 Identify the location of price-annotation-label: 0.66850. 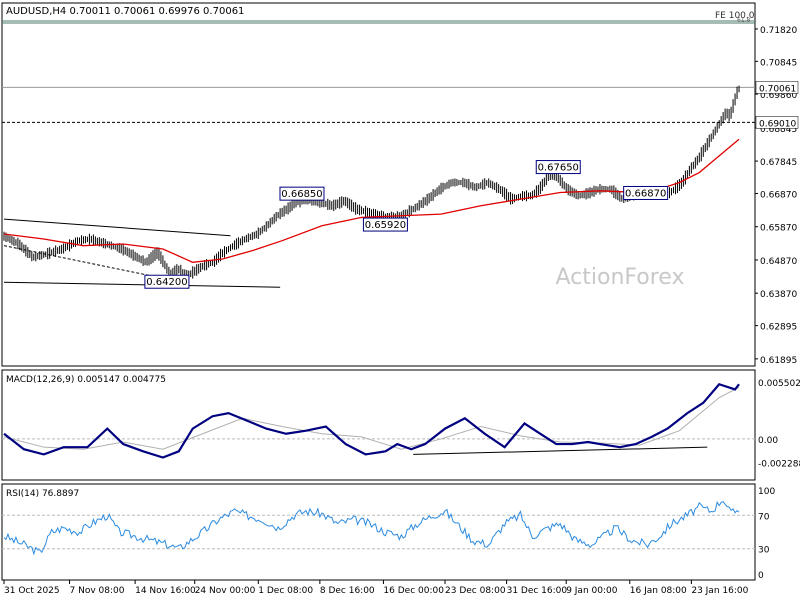
(301, 194).